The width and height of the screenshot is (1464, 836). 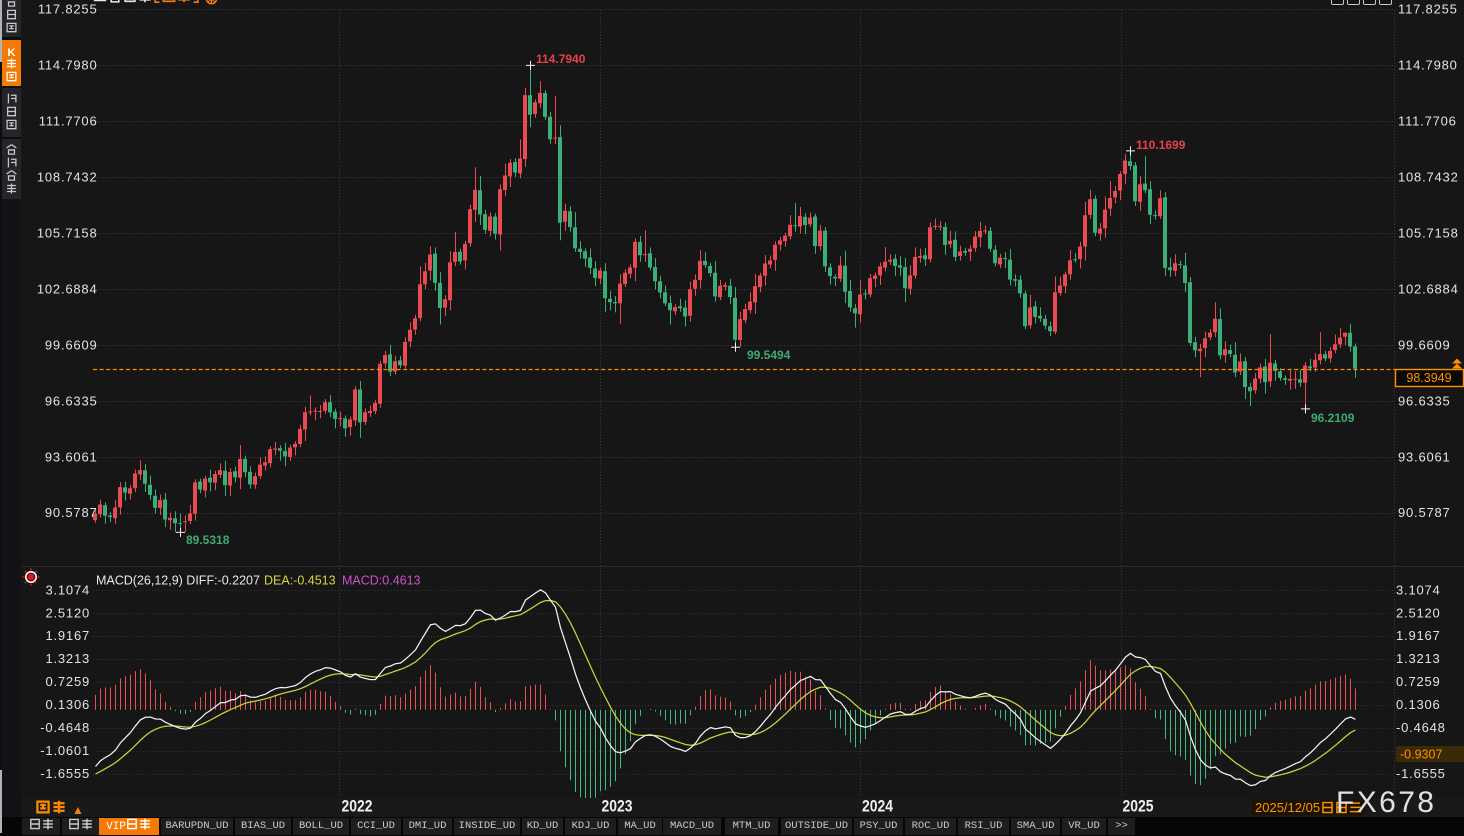 What do you see at coordinates (357, 807) in the screenshot?
I see `svg-text: 2022` at bounding box center [357, 807].